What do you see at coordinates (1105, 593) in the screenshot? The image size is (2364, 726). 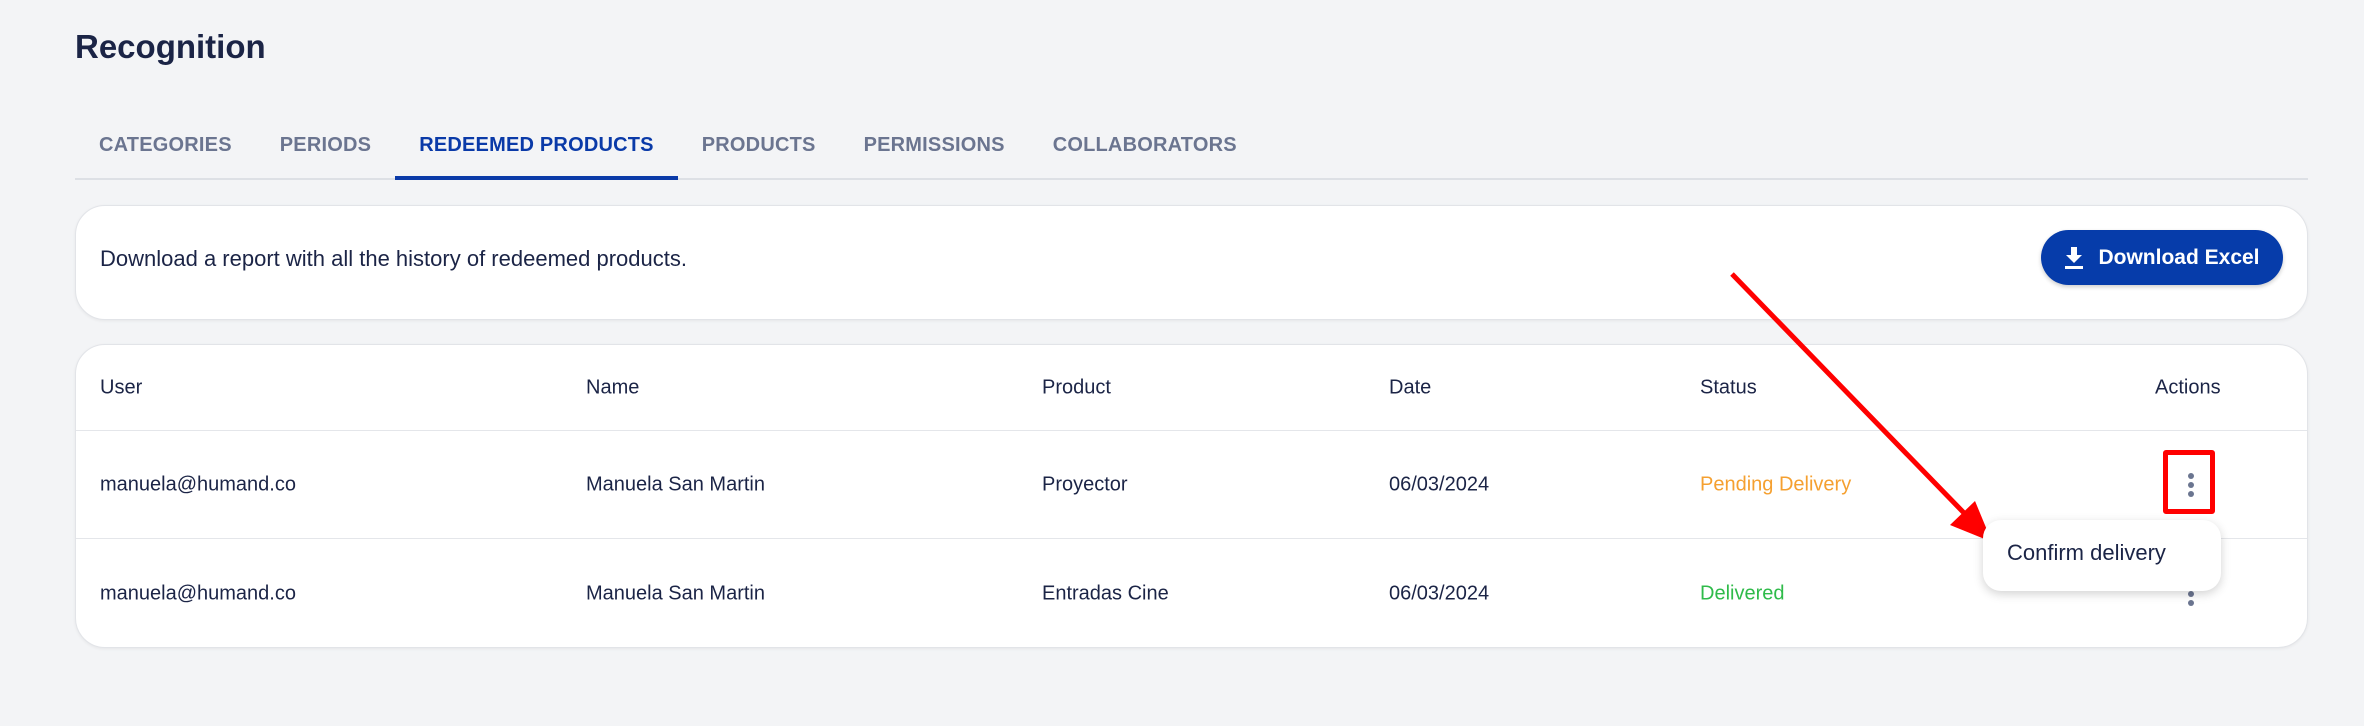 I see `cell-product: Entradas Cine` at bounding box center [1105, 593].